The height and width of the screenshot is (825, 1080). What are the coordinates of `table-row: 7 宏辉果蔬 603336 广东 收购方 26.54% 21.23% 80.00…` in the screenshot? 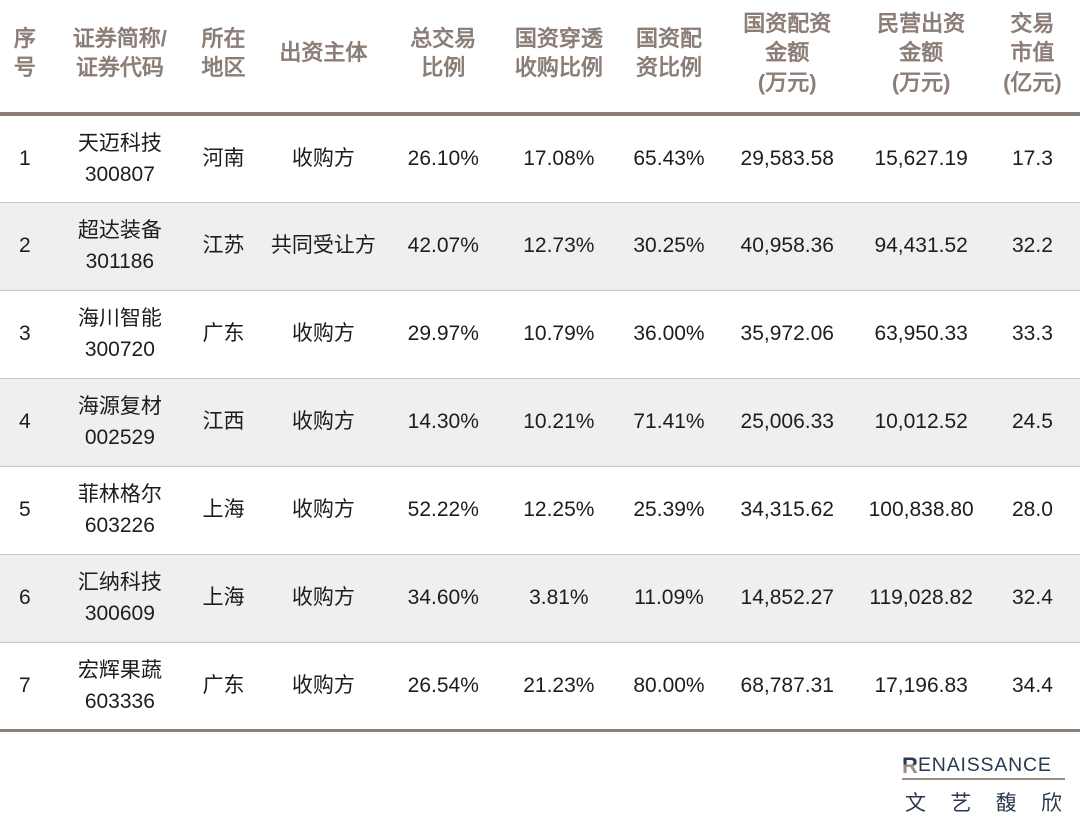 It's located at (540, 686).